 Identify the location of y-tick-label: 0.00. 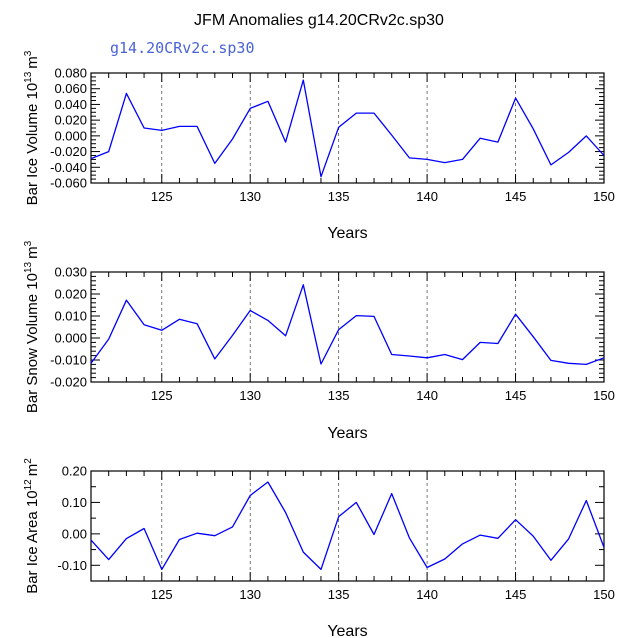
(74, 533).